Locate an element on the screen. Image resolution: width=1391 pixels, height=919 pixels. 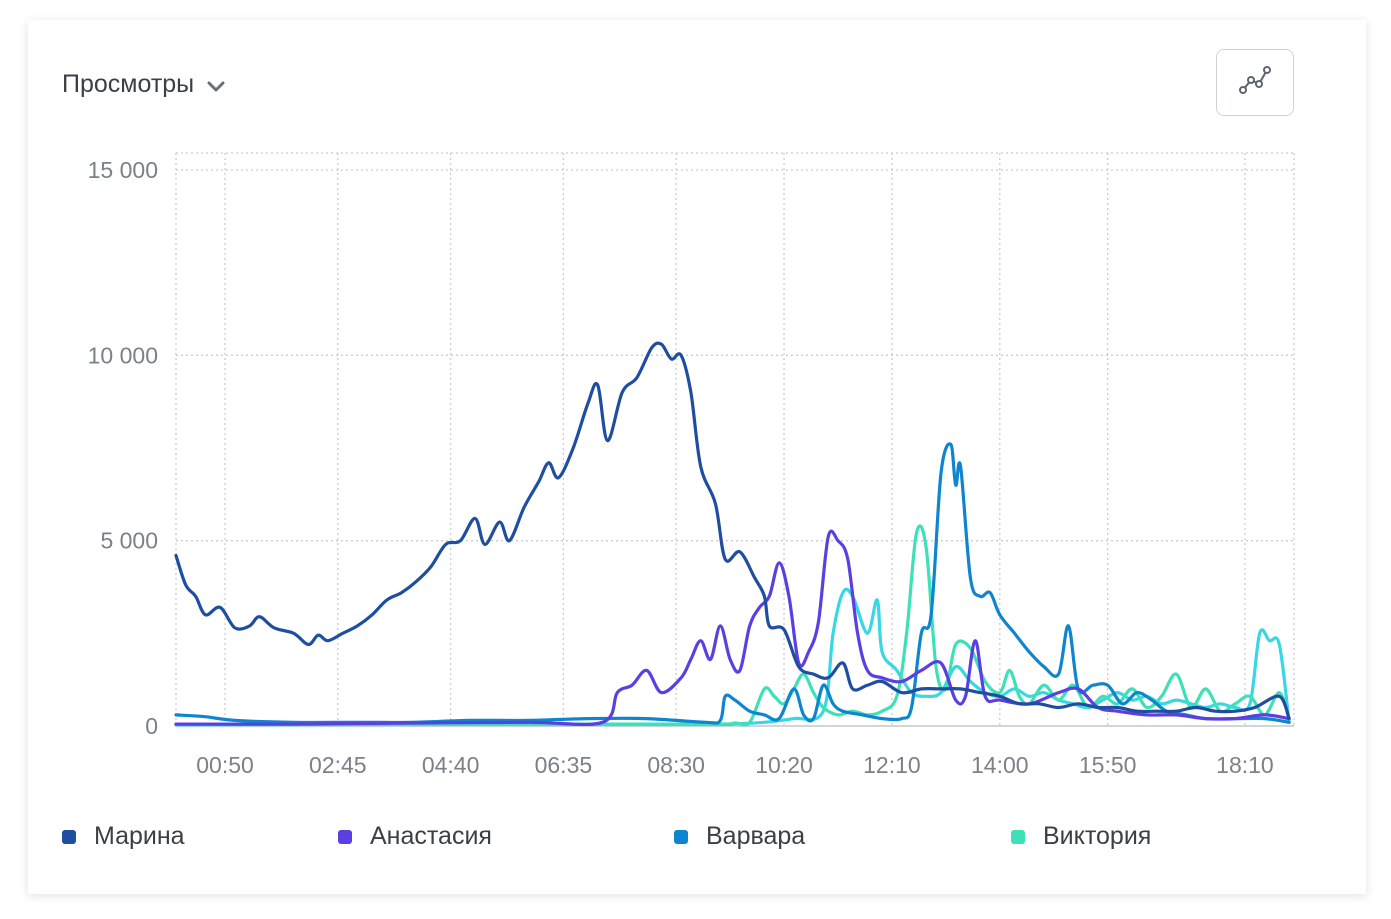
x-tick-label: 18:10 is located at coordinates (1245, 765).